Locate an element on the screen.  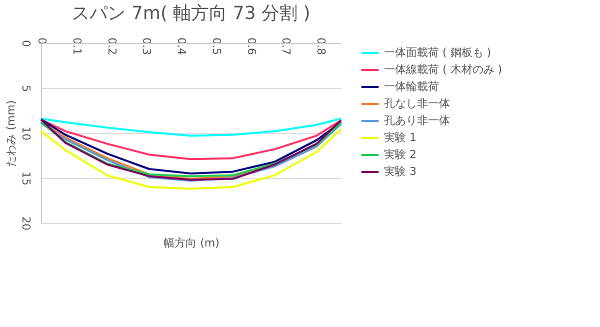
y-tick-label: 10 is located at coordinates (26, 133).